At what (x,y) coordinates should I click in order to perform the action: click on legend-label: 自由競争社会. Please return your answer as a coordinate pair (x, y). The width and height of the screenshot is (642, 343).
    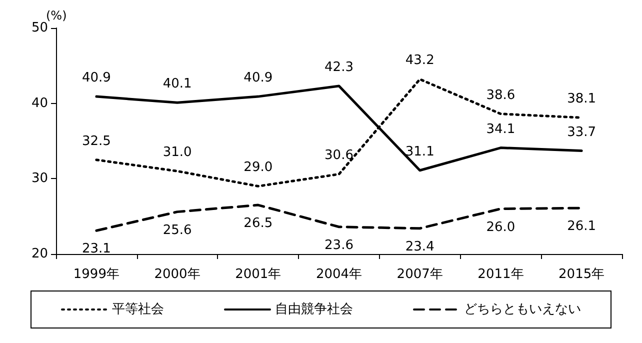
    Looking at the image, I should click on (314, 309).